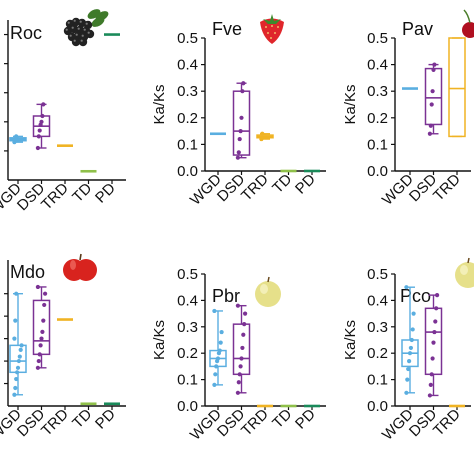  Describe the element at coordinates (80, 267) in the screenshot. I see `apple-icon` at that location.